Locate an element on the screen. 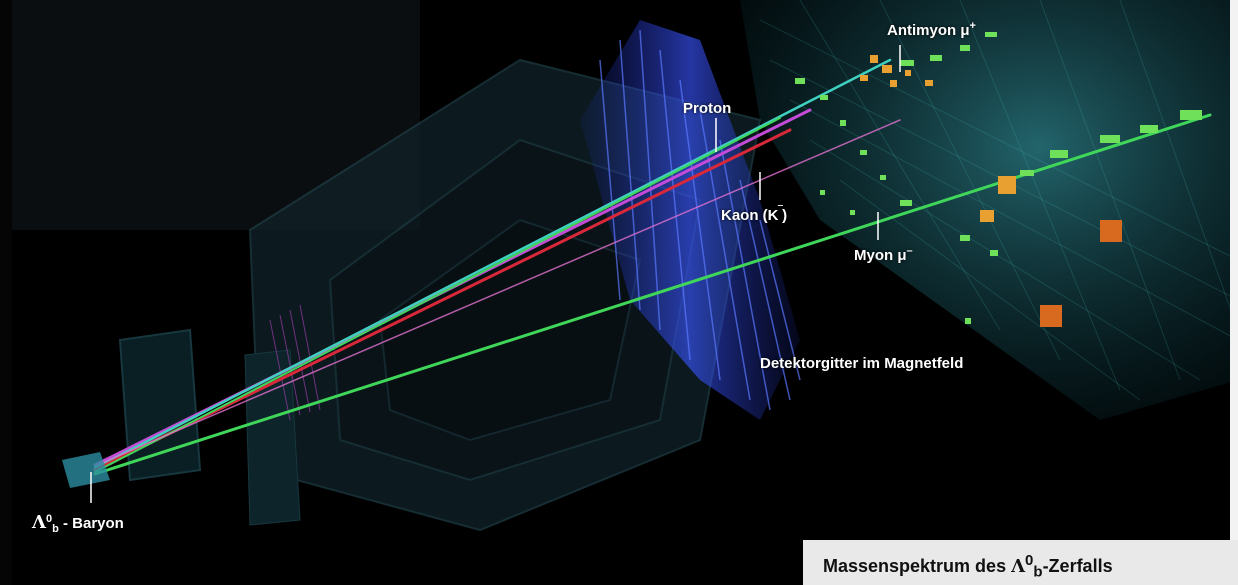  magenta-layer is located at coordinates (295, 362).